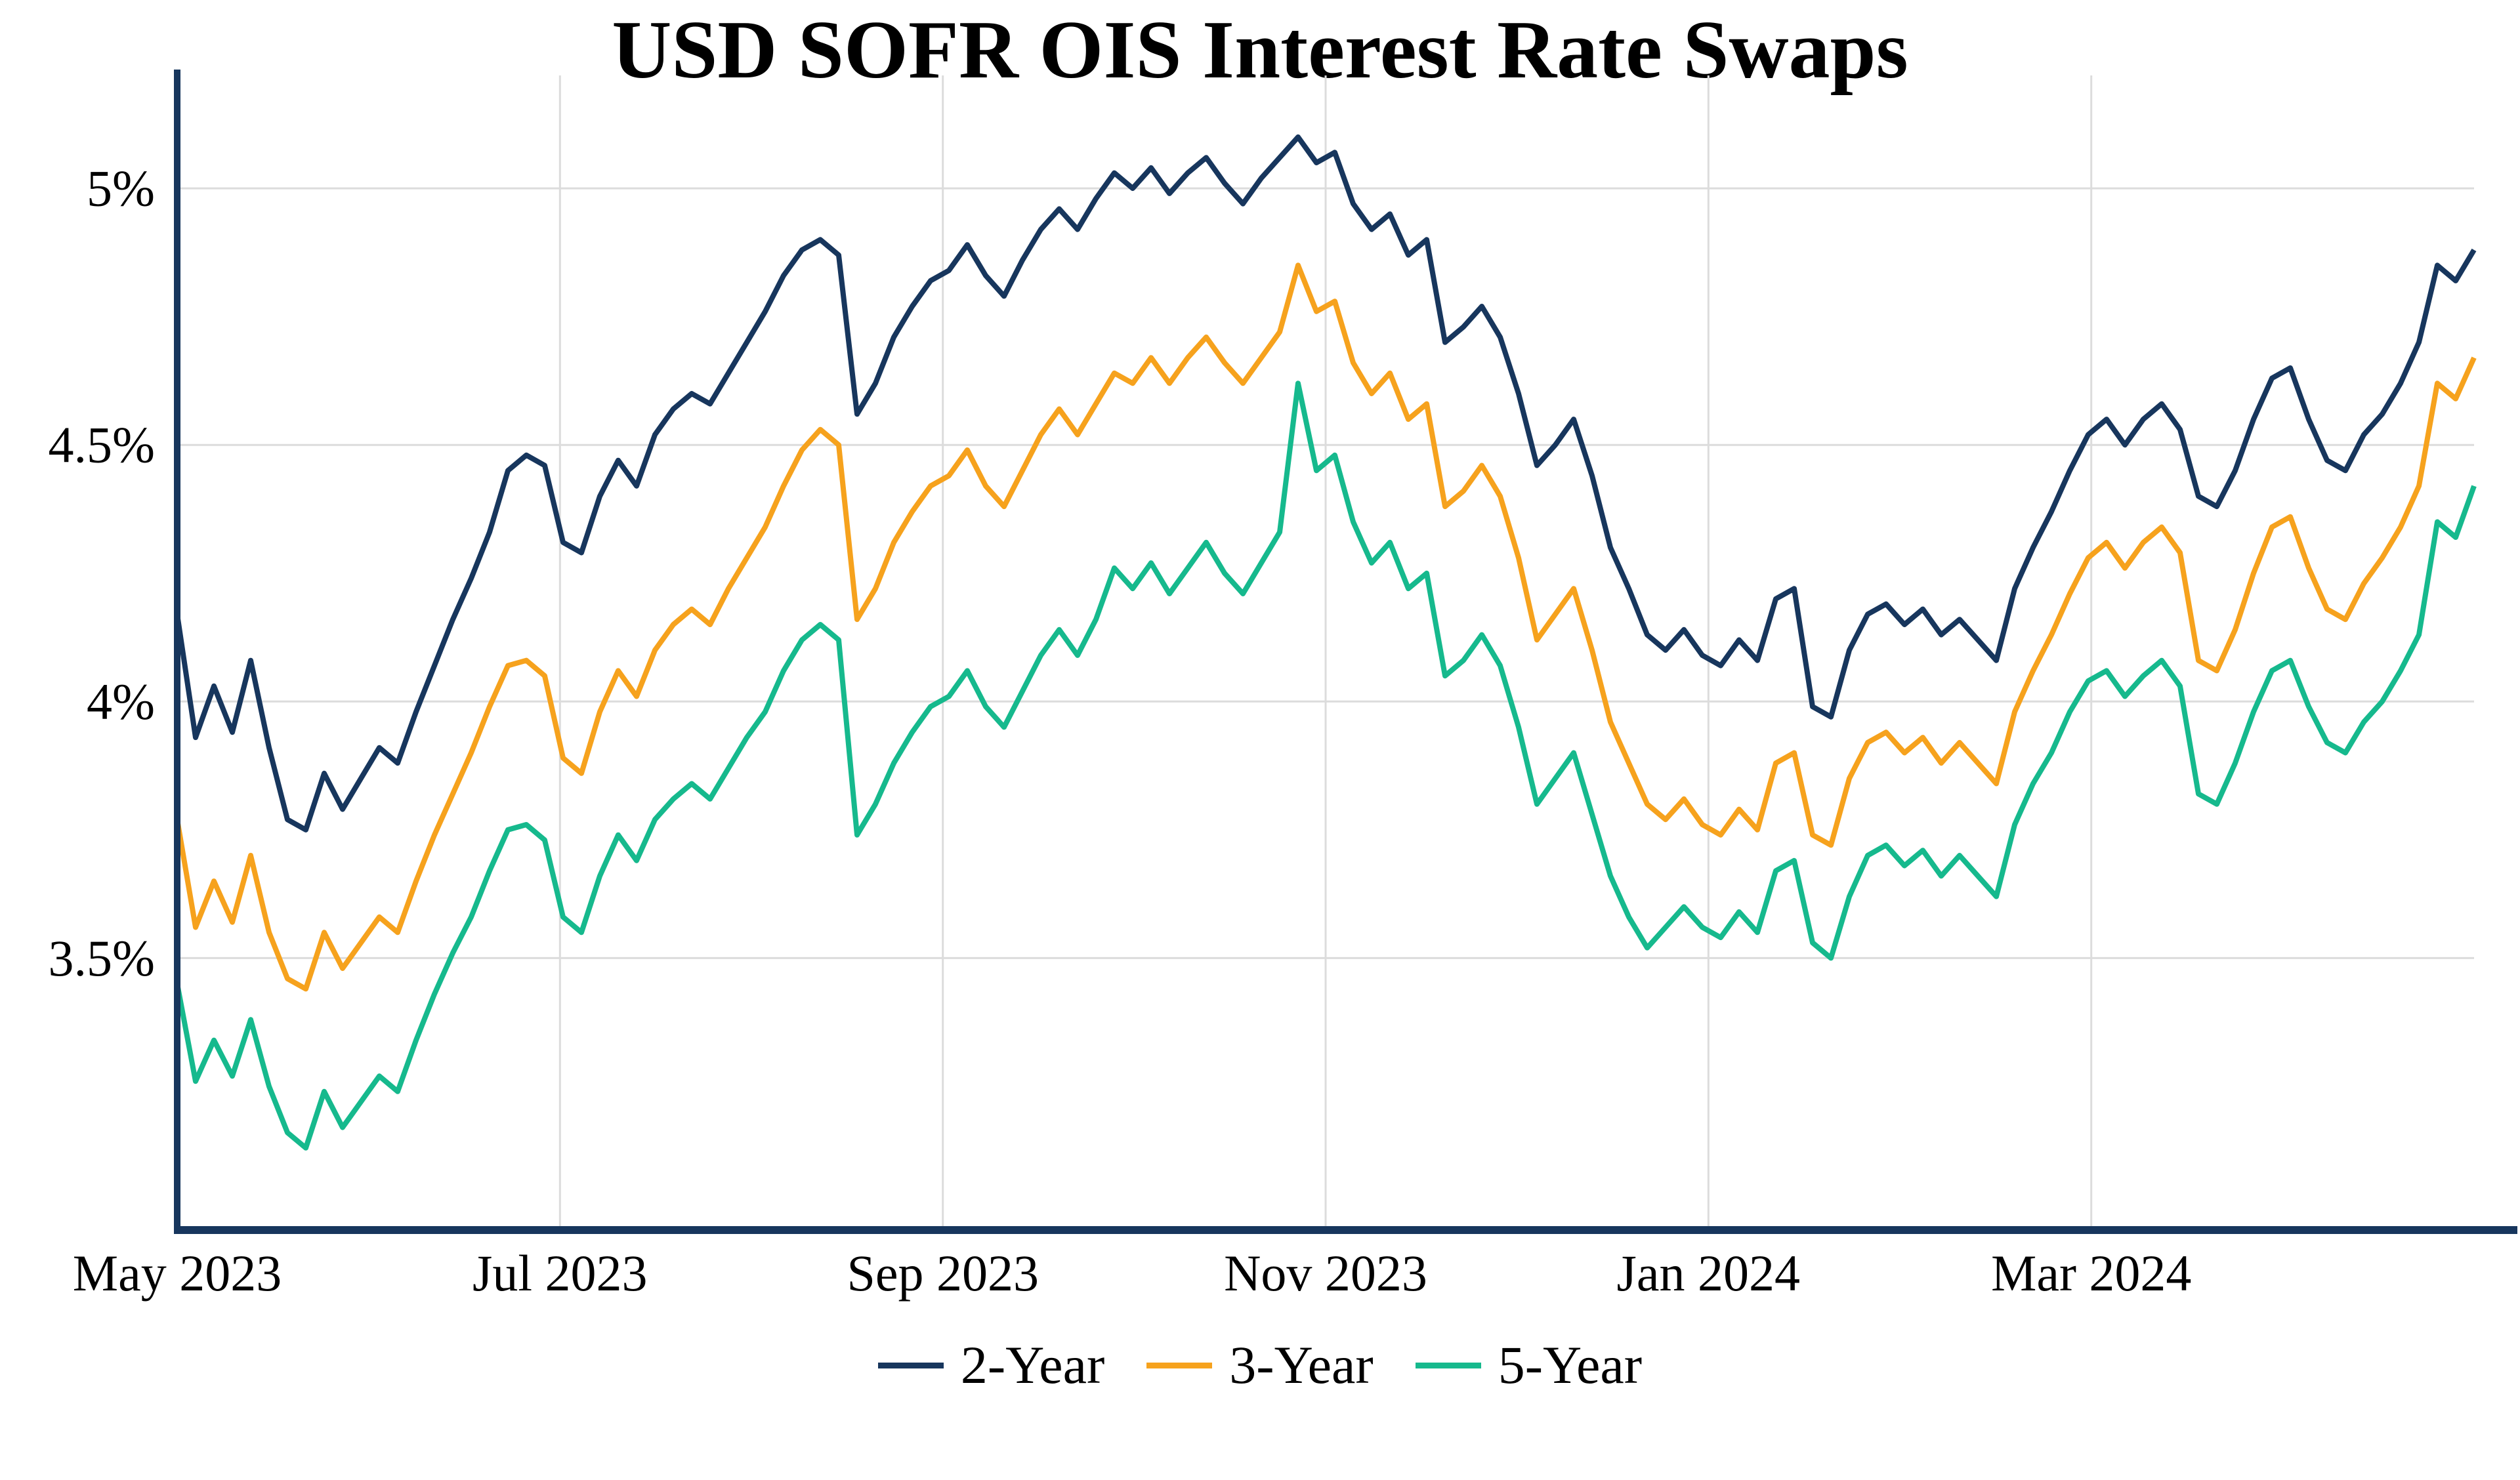 The width and height of the screenshot is (2520, 1480). I want to click on x-tick-label: Mar 2024, so click(2091, 1273).